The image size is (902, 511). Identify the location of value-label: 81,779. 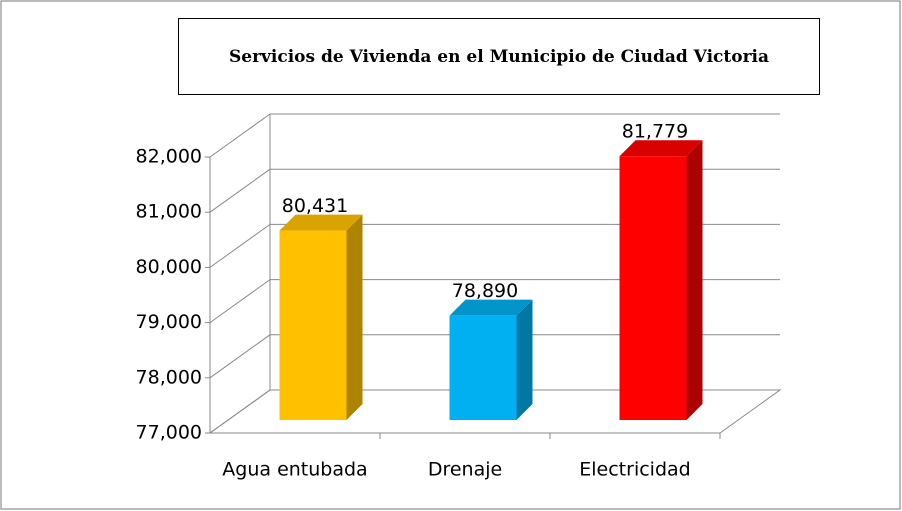
(655, 132).